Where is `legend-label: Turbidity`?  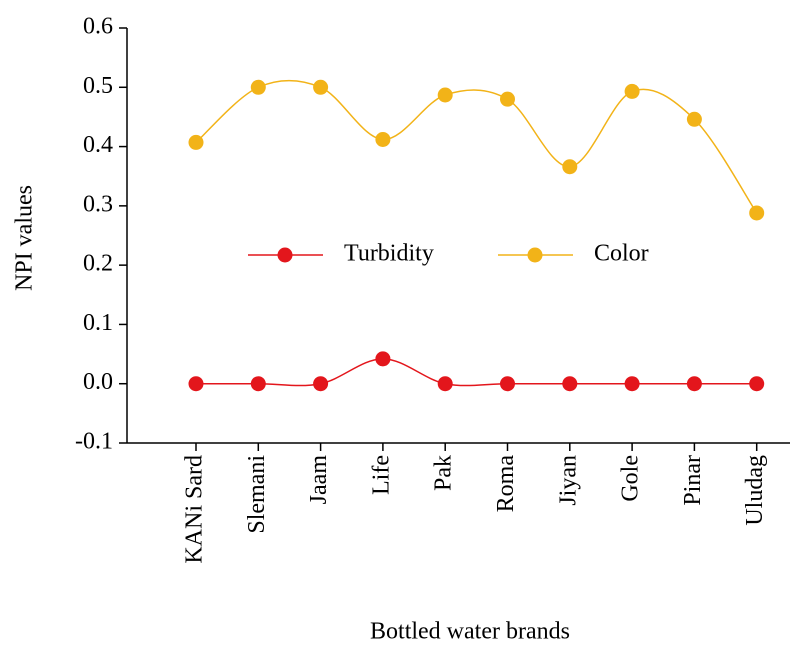
legend-label: Turbidity is located at coordinates (389, 254).